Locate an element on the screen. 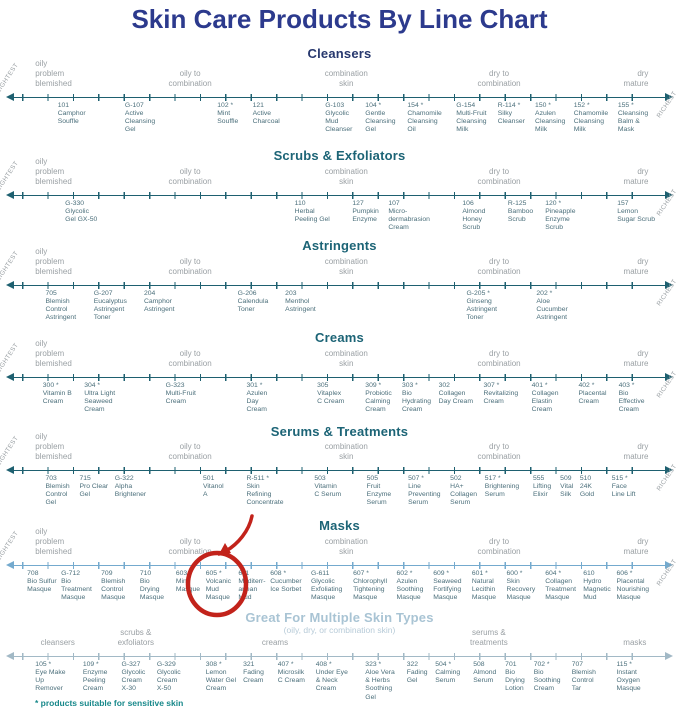 Image resolution: width=679 pixels, height=727 pixels. product-label: 555 Lifting Elixir is located at coordinates (542, 487).